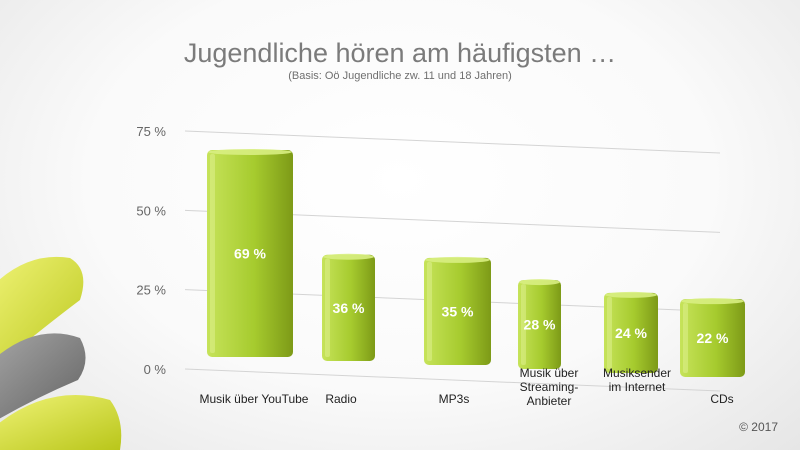  I want to click on bar-group: 69 %, so click(250, 253).